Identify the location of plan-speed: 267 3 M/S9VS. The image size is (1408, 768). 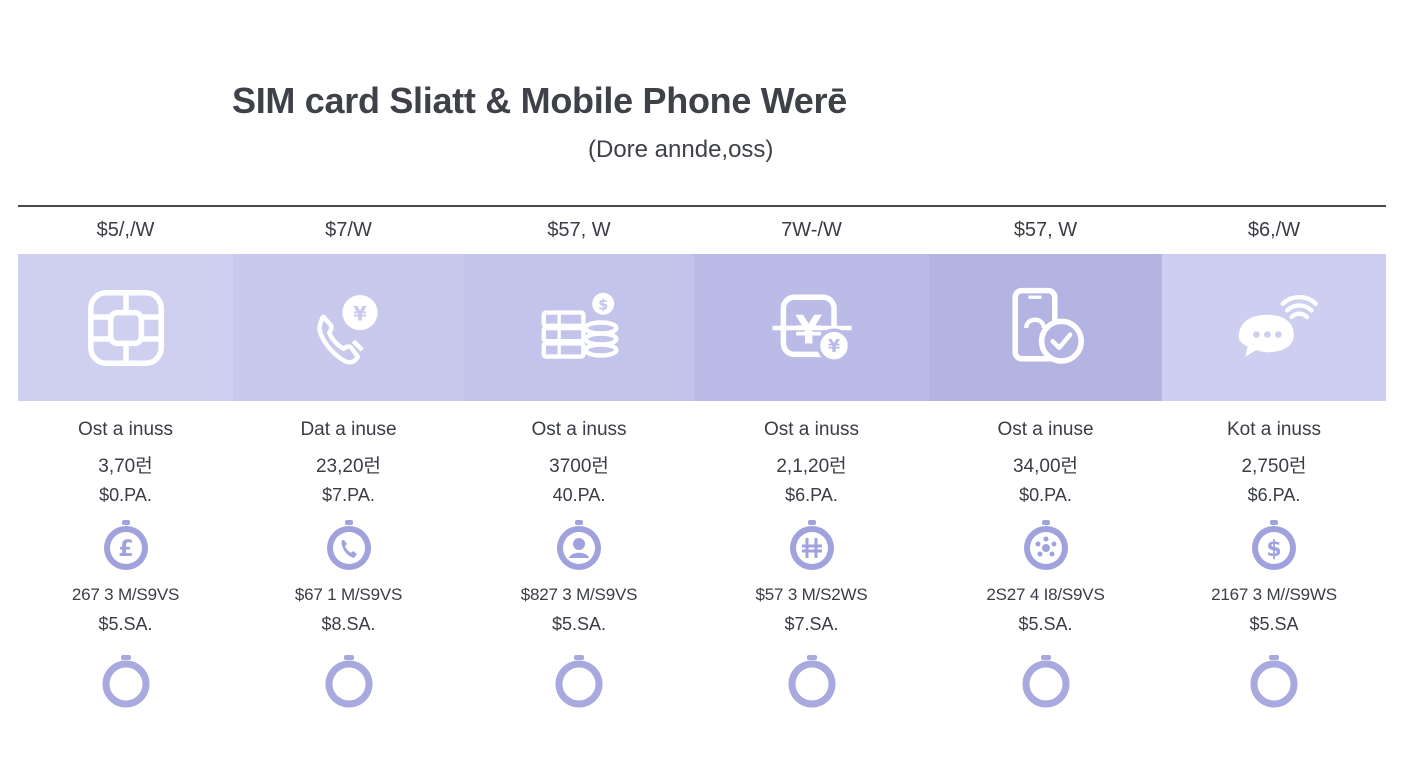
(125, 594).